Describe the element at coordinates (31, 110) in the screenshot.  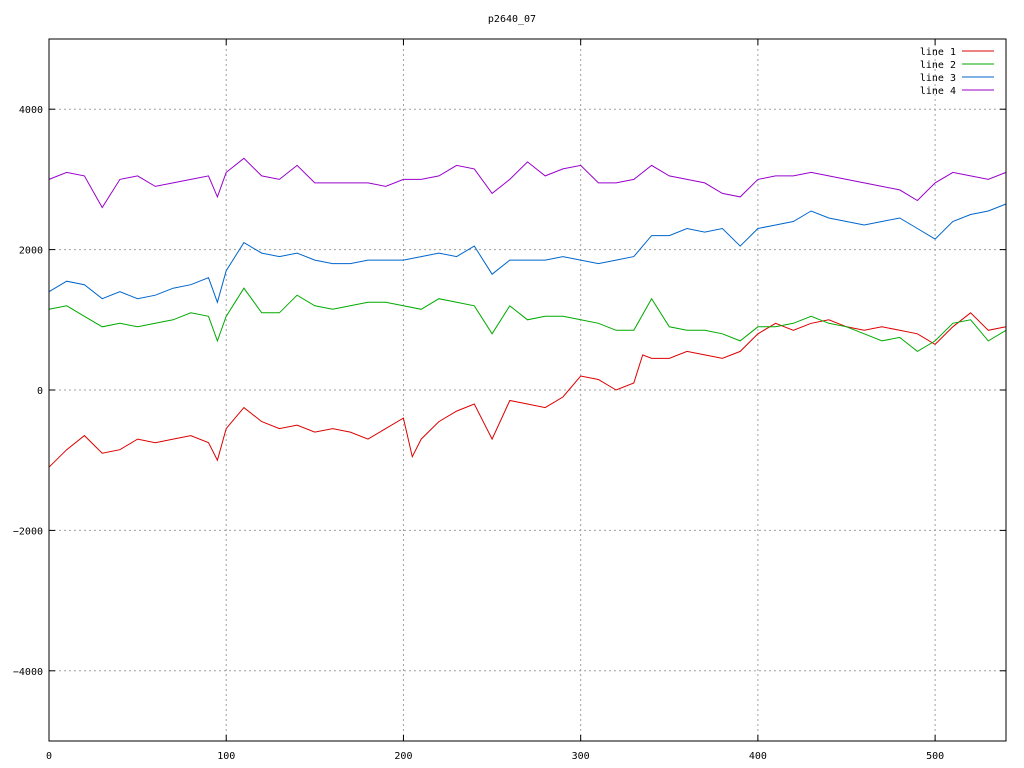
I see `y-tick-label: 4000` at that location.